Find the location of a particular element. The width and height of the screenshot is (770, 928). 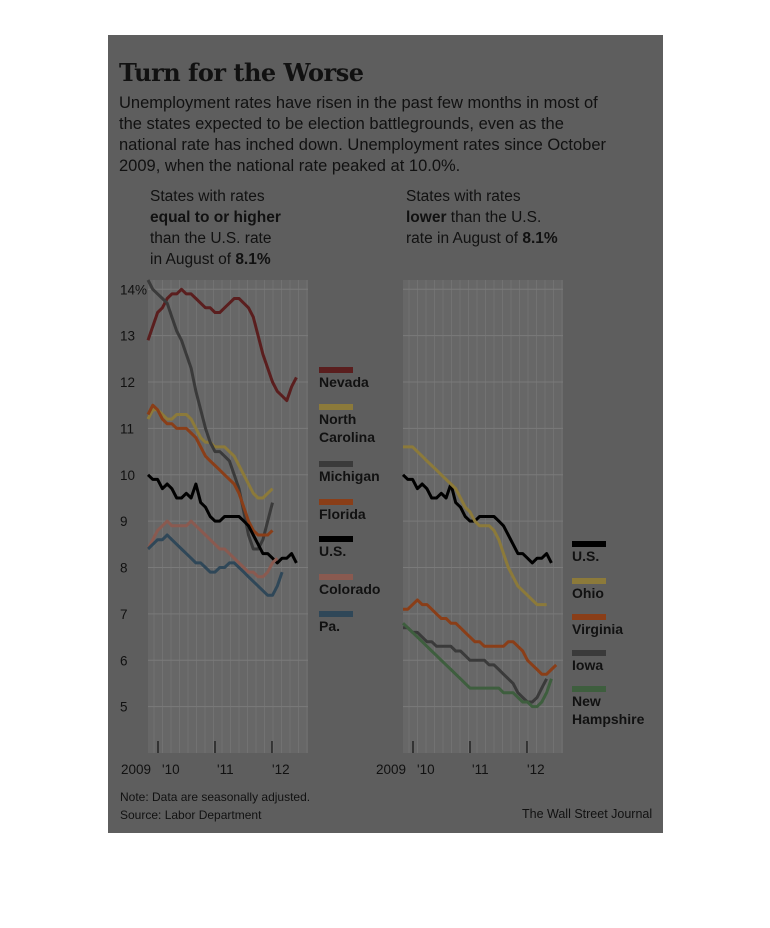

left-header-line4-bold: 8.1% is located at coordinates (253, 259).